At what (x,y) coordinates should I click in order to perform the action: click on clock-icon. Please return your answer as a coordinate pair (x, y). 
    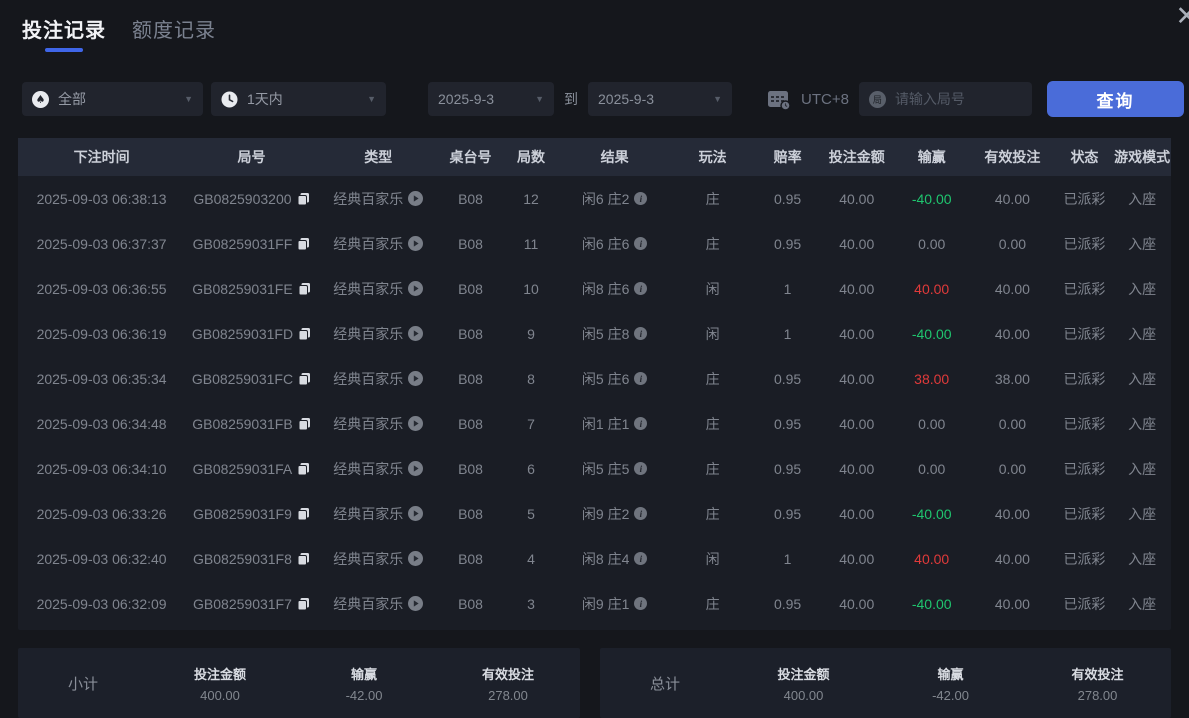
    Looking at the image, I should click on (229, 99).